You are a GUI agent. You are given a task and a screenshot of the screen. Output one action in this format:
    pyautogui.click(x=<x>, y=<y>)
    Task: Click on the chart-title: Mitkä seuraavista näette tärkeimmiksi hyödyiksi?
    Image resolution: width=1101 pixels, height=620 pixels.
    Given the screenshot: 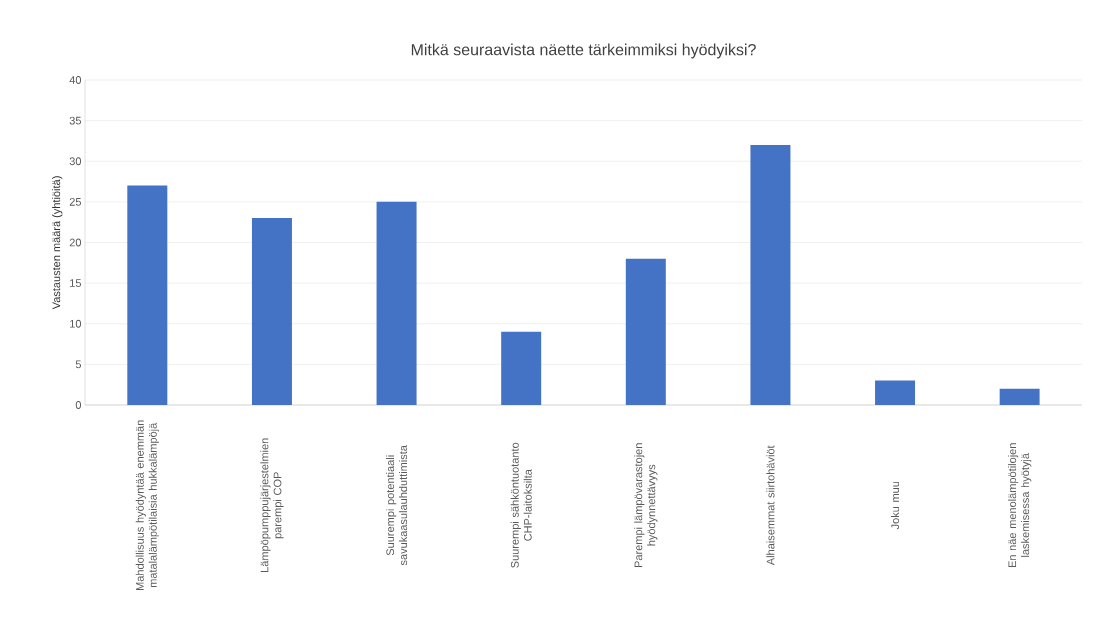 What is the action you would take?
    pyautogui.click(x=583, y=51)
    